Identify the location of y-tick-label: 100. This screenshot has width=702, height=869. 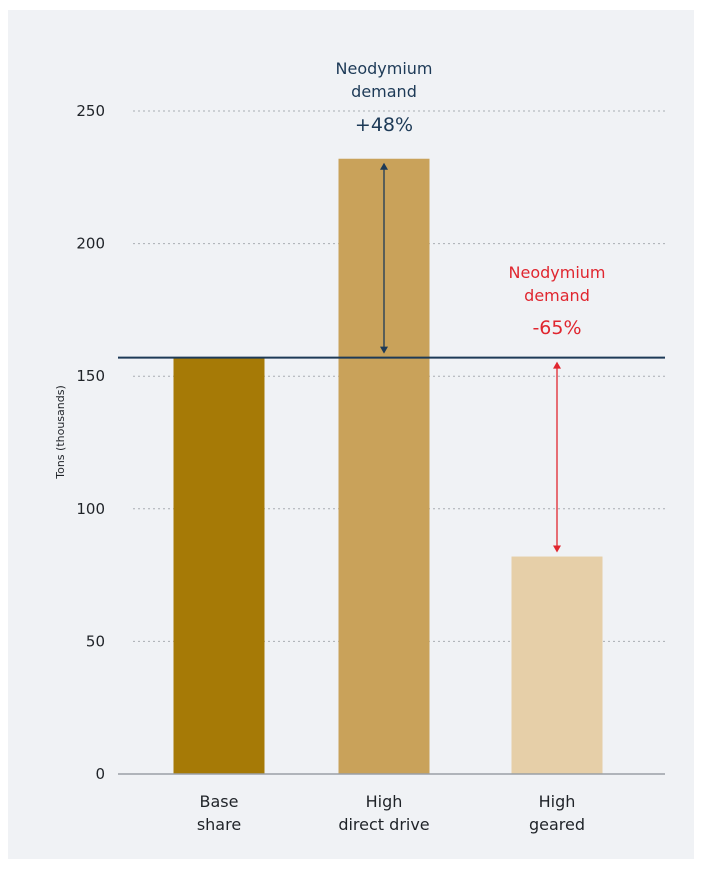
(90, 509).